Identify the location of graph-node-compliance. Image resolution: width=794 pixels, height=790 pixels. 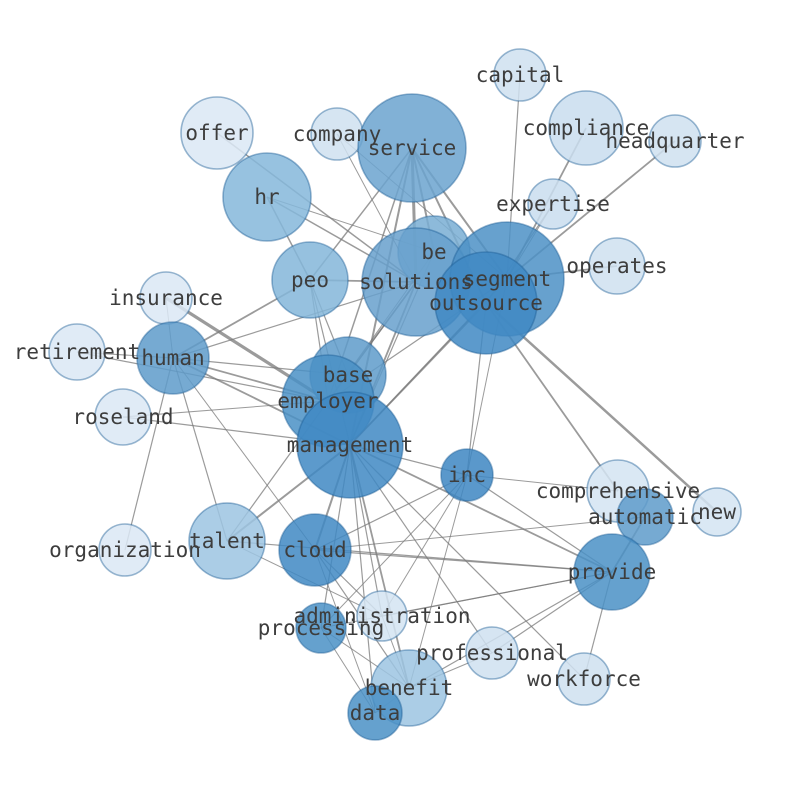
(586, 128).